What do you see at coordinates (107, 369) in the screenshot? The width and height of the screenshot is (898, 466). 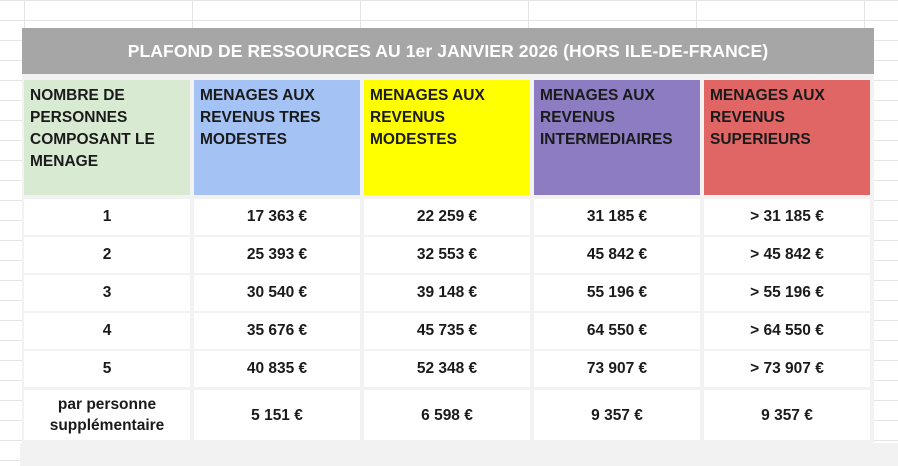 I see `household-size-cell: 5` at bounding box center [107, 369].